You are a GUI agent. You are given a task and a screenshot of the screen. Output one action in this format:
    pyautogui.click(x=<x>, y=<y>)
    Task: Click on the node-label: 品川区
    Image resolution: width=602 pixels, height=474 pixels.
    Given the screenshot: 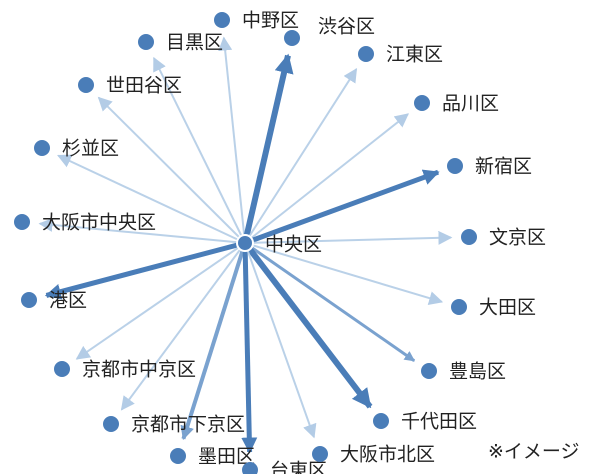 What is the action you would take?
    pyautogui.click(x=470, y=104)
    